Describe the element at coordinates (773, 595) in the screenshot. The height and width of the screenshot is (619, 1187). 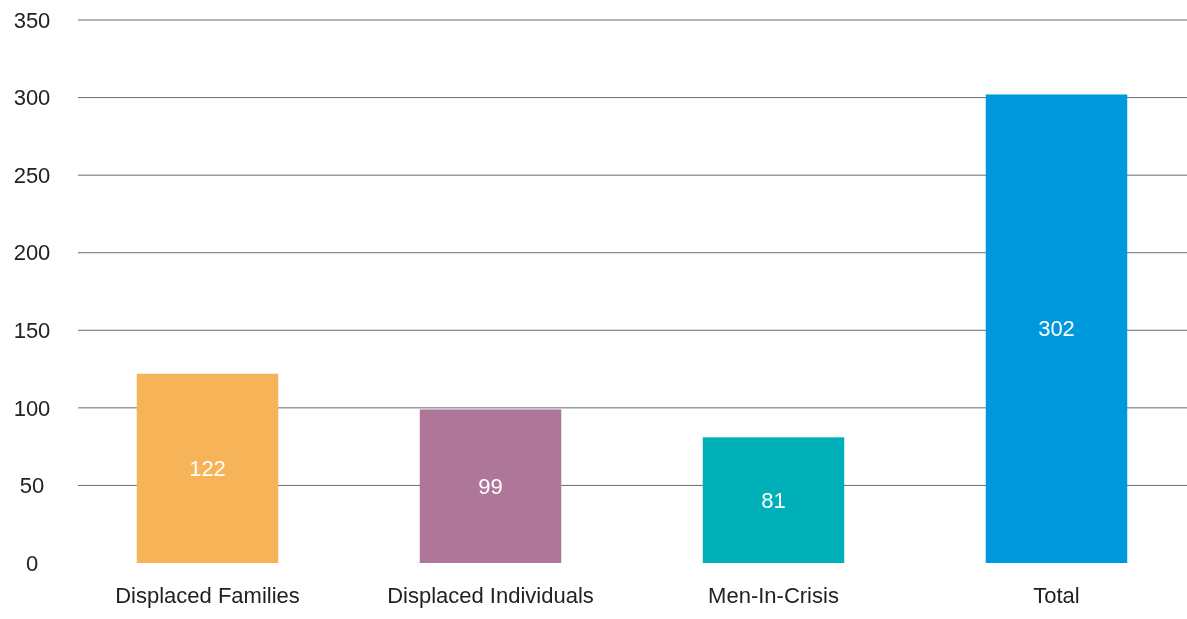
I see `x-tick-label: Men-In-Crisis` at that location.